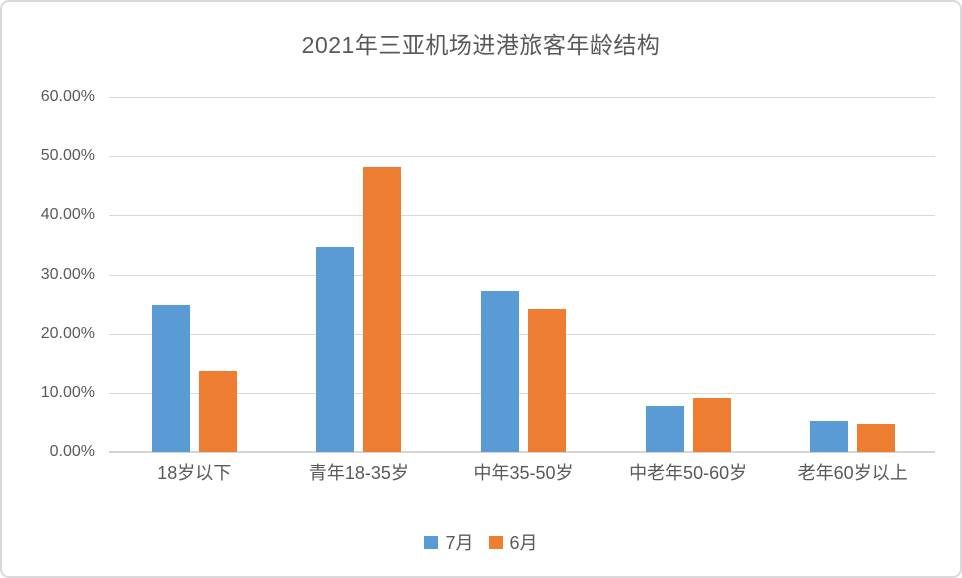 This screenshot has height=578, width=962. What do you see at coordinates (170, 378) in the screenshot?
I see `bar-7月-18岁以下` at bounding box center [170, 378].